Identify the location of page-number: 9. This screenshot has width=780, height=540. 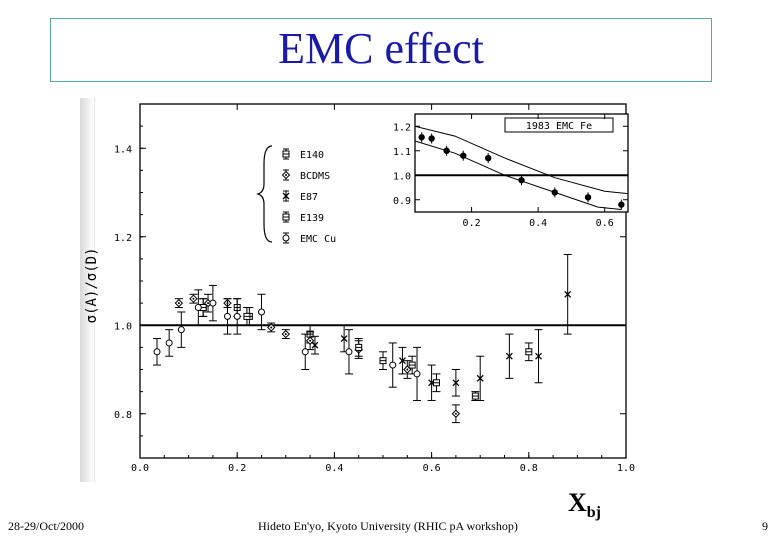
(765, 526).